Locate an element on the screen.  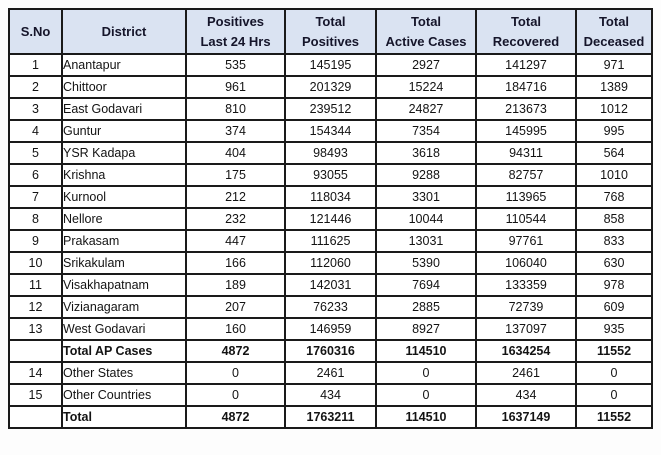
cell-total_active_cases: 9288 is located at coordinates (426, 175).